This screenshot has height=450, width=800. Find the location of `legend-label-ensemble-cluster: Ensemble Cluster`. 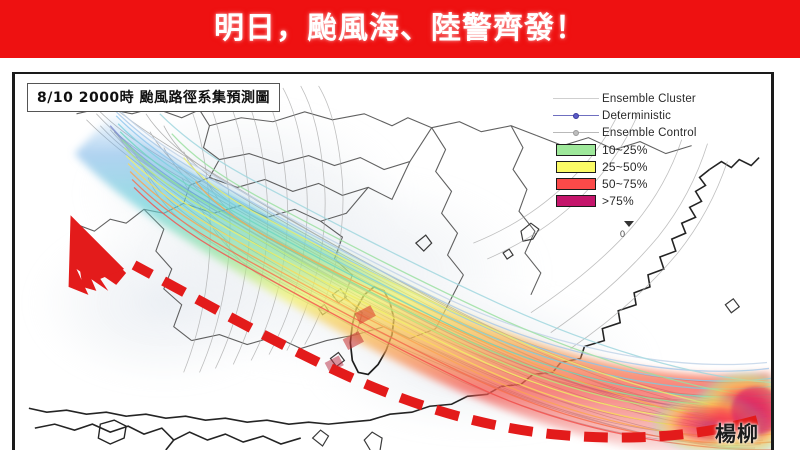

legend-label-ensemble-cluster: Ensemble Cluster is located at coordinates (649, 98).